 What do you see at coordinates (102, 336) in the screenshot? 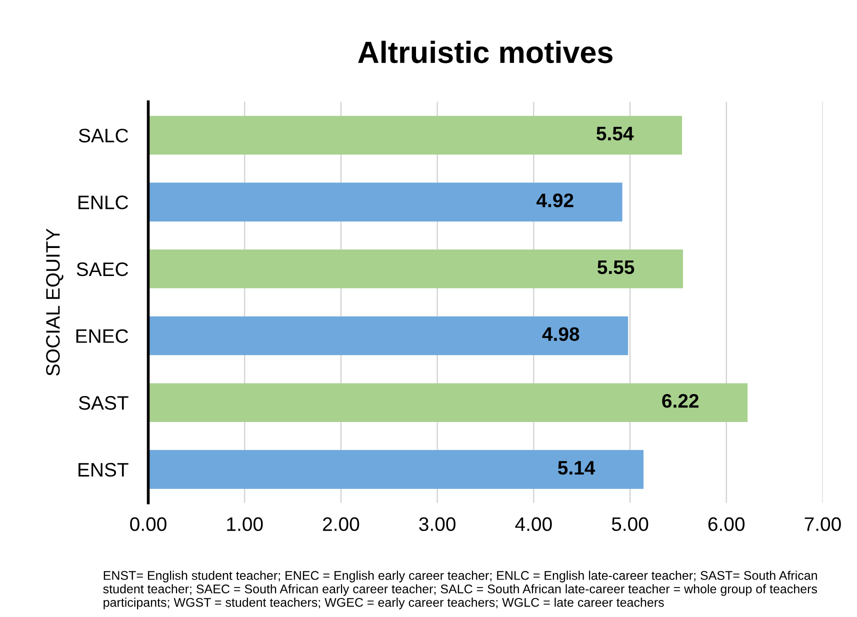
I see `y-tick-label: ENEC` at bounding box center [102, 336].